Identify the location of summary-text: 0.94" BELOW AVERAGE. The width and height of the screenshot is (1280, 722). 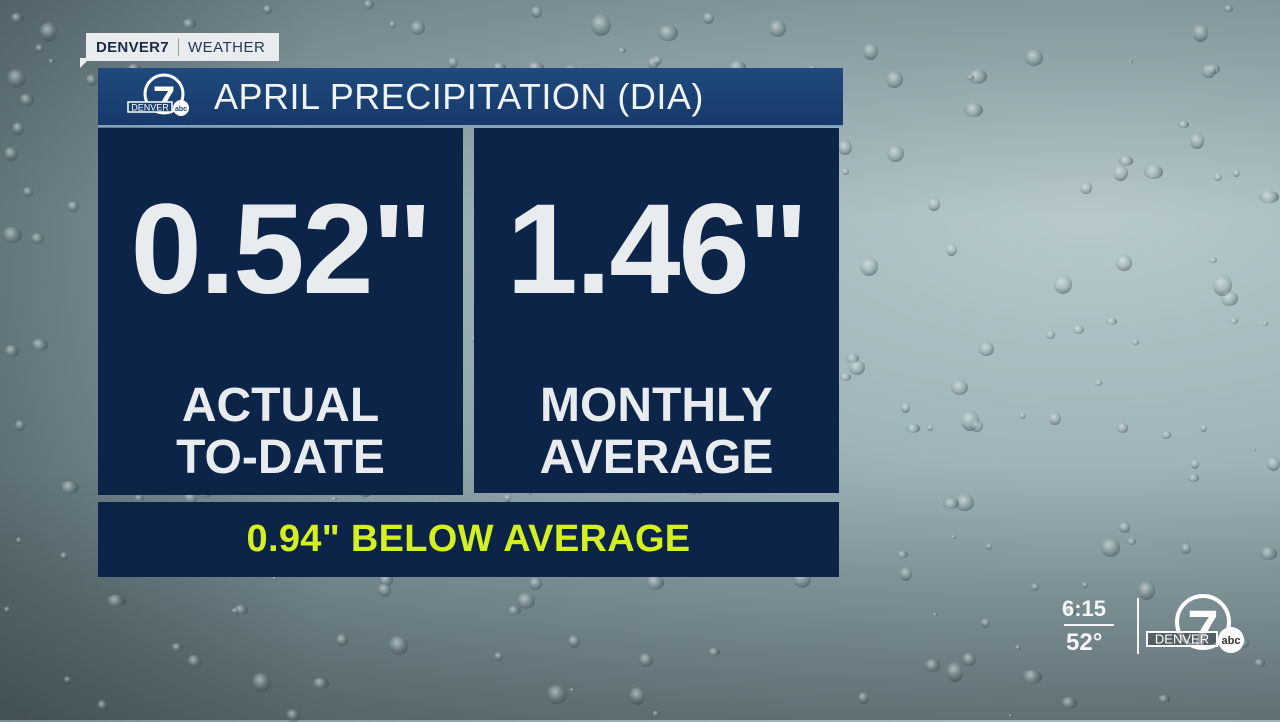
(468, 539).